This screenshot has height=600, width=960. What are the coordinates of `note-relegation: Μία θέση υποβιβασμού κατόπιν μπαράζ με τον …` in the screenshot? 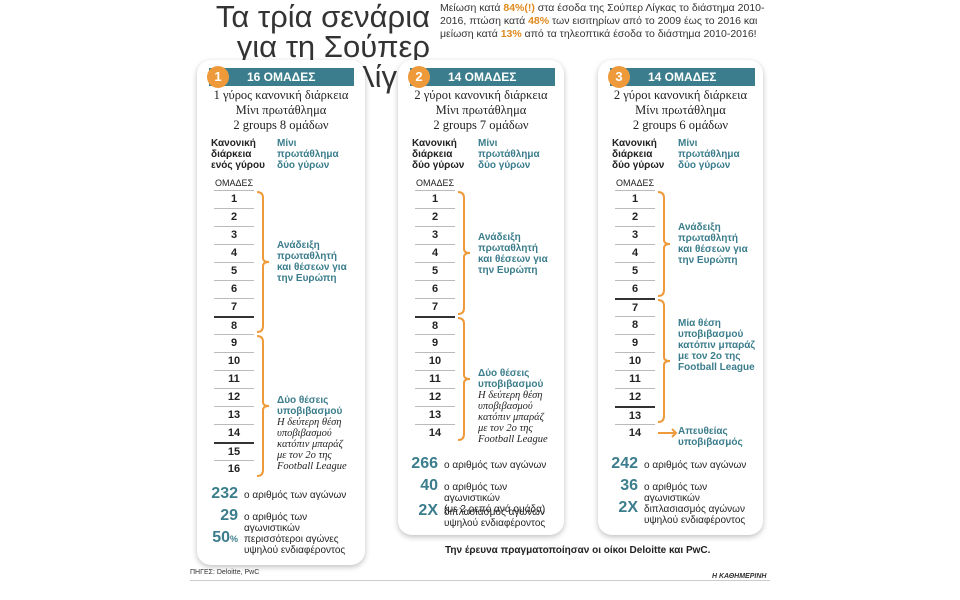 It's located at (716, 345).